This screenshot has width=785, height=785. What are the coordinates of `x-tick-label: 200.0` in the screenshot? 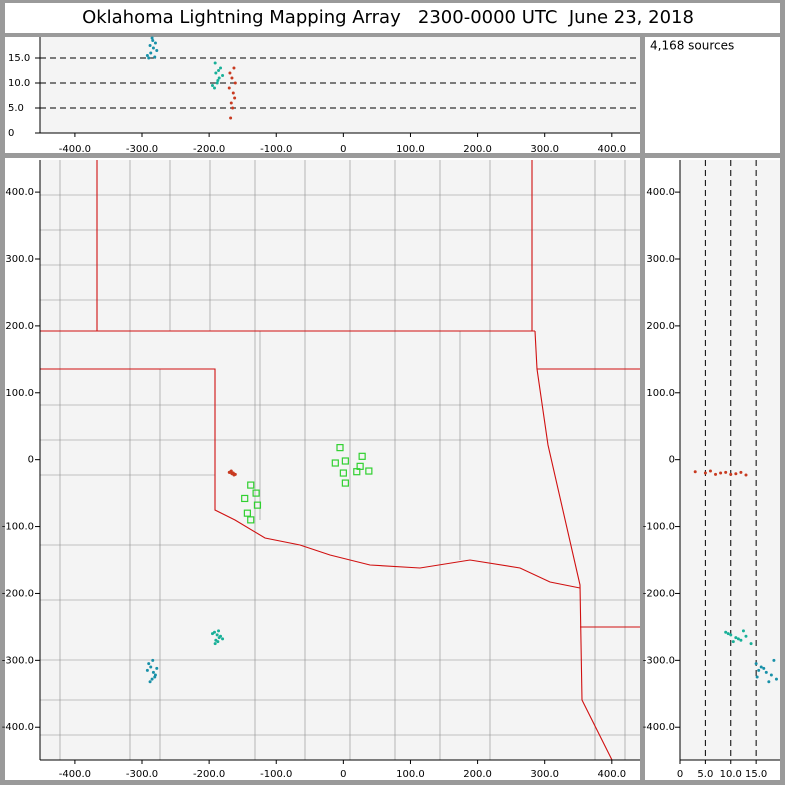 It's located at (477, 774).